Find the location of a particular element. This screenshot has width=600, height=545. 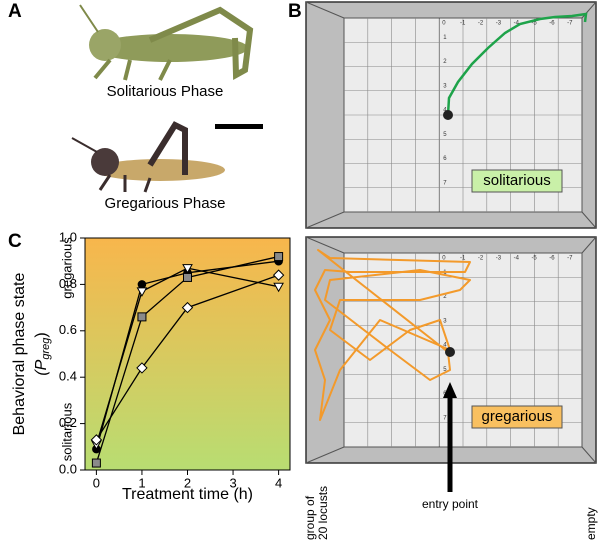

panel-label: C is located at coordinates (15, 241).